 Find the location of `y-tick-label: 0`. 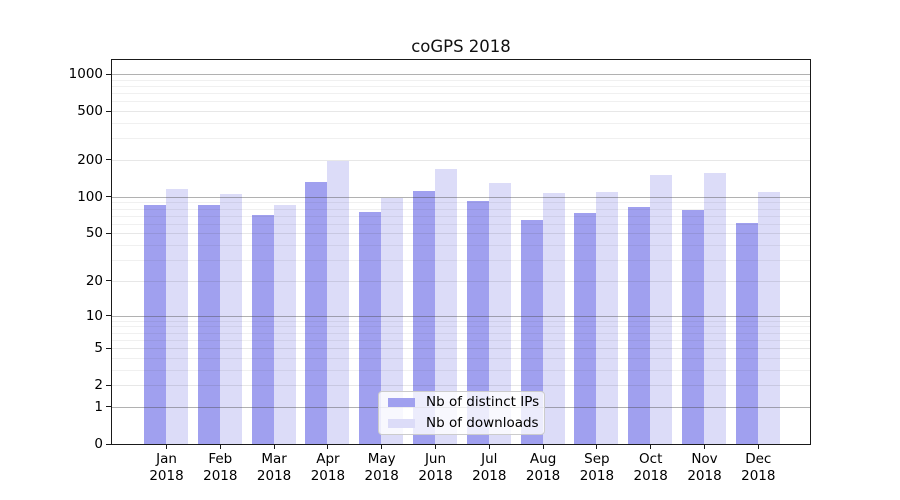

y-tick-label: 0 is located at coordinates (98, 444).